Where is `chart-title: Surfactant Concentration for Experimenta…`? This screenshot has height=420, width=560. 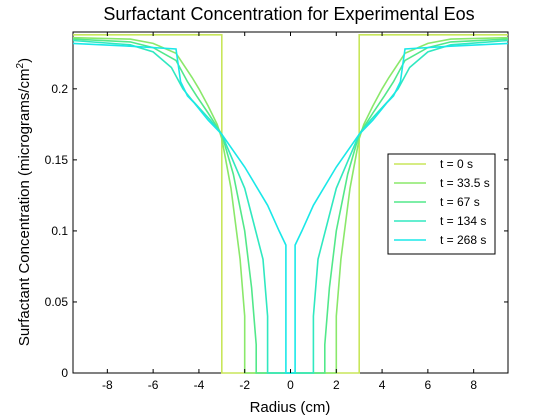
chart-title: Surfactant Concentration for Experimenta… is located at coordinates (288, 14).